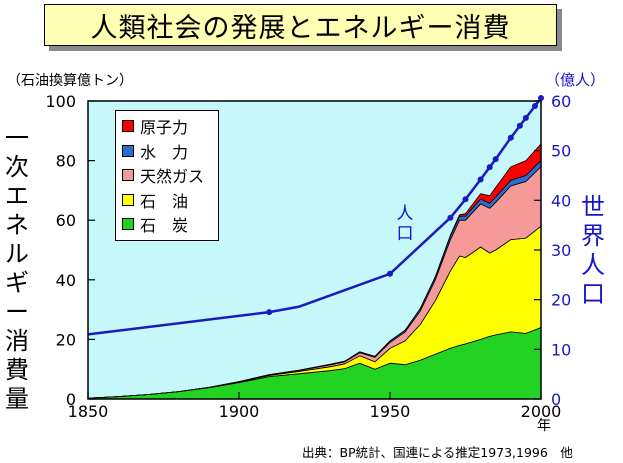 Image resolution: width=623 pixels, height=463 pixels. Describe the element at coordinates (556, 399) in the screenshot. I see `y2-tick-label: 0` at that location.